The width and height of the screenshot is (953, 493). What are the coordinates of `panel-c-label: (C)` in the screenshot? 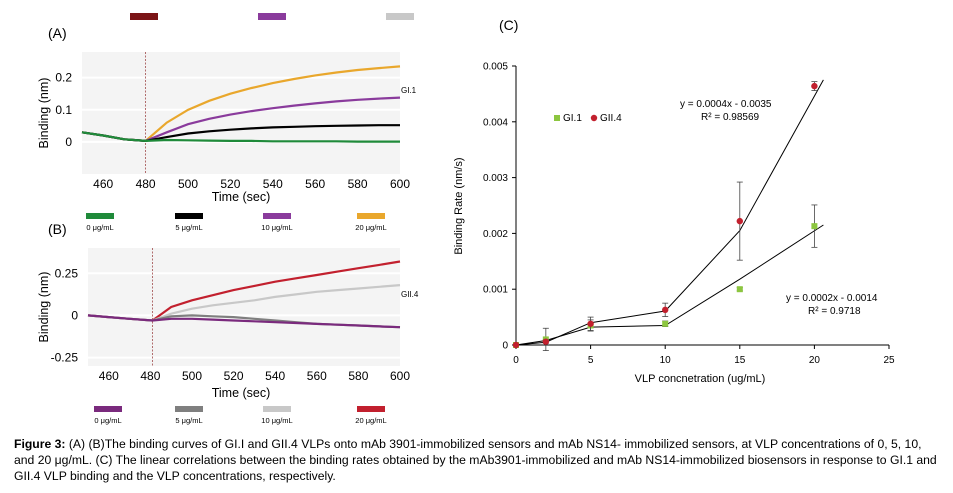 It's located at (508, 25).